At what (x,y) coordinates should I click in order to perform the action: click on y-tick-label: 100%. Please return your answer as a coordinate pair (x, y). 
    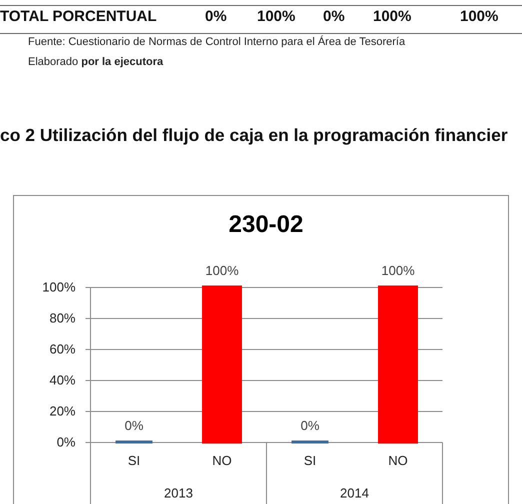
    Looking at the image, I should click on (59, 287).